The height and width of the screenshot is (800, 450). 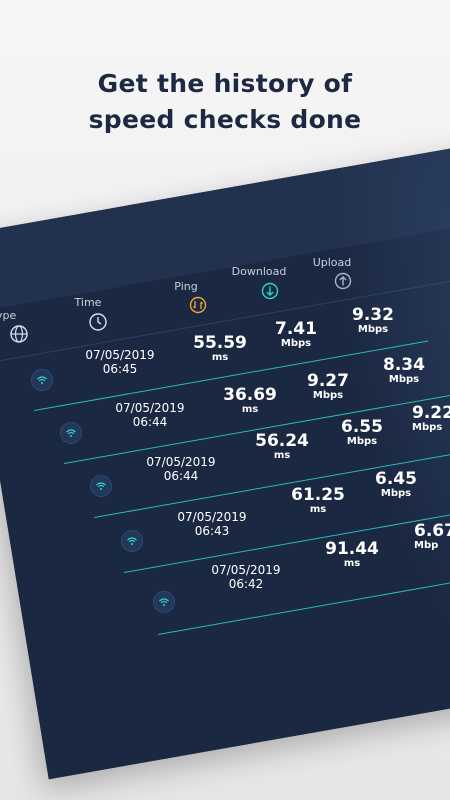 What do you see at coordinates (246, 584) in the screenshot?
I see `row-time: 06:42` at bounding box center [246, 584].